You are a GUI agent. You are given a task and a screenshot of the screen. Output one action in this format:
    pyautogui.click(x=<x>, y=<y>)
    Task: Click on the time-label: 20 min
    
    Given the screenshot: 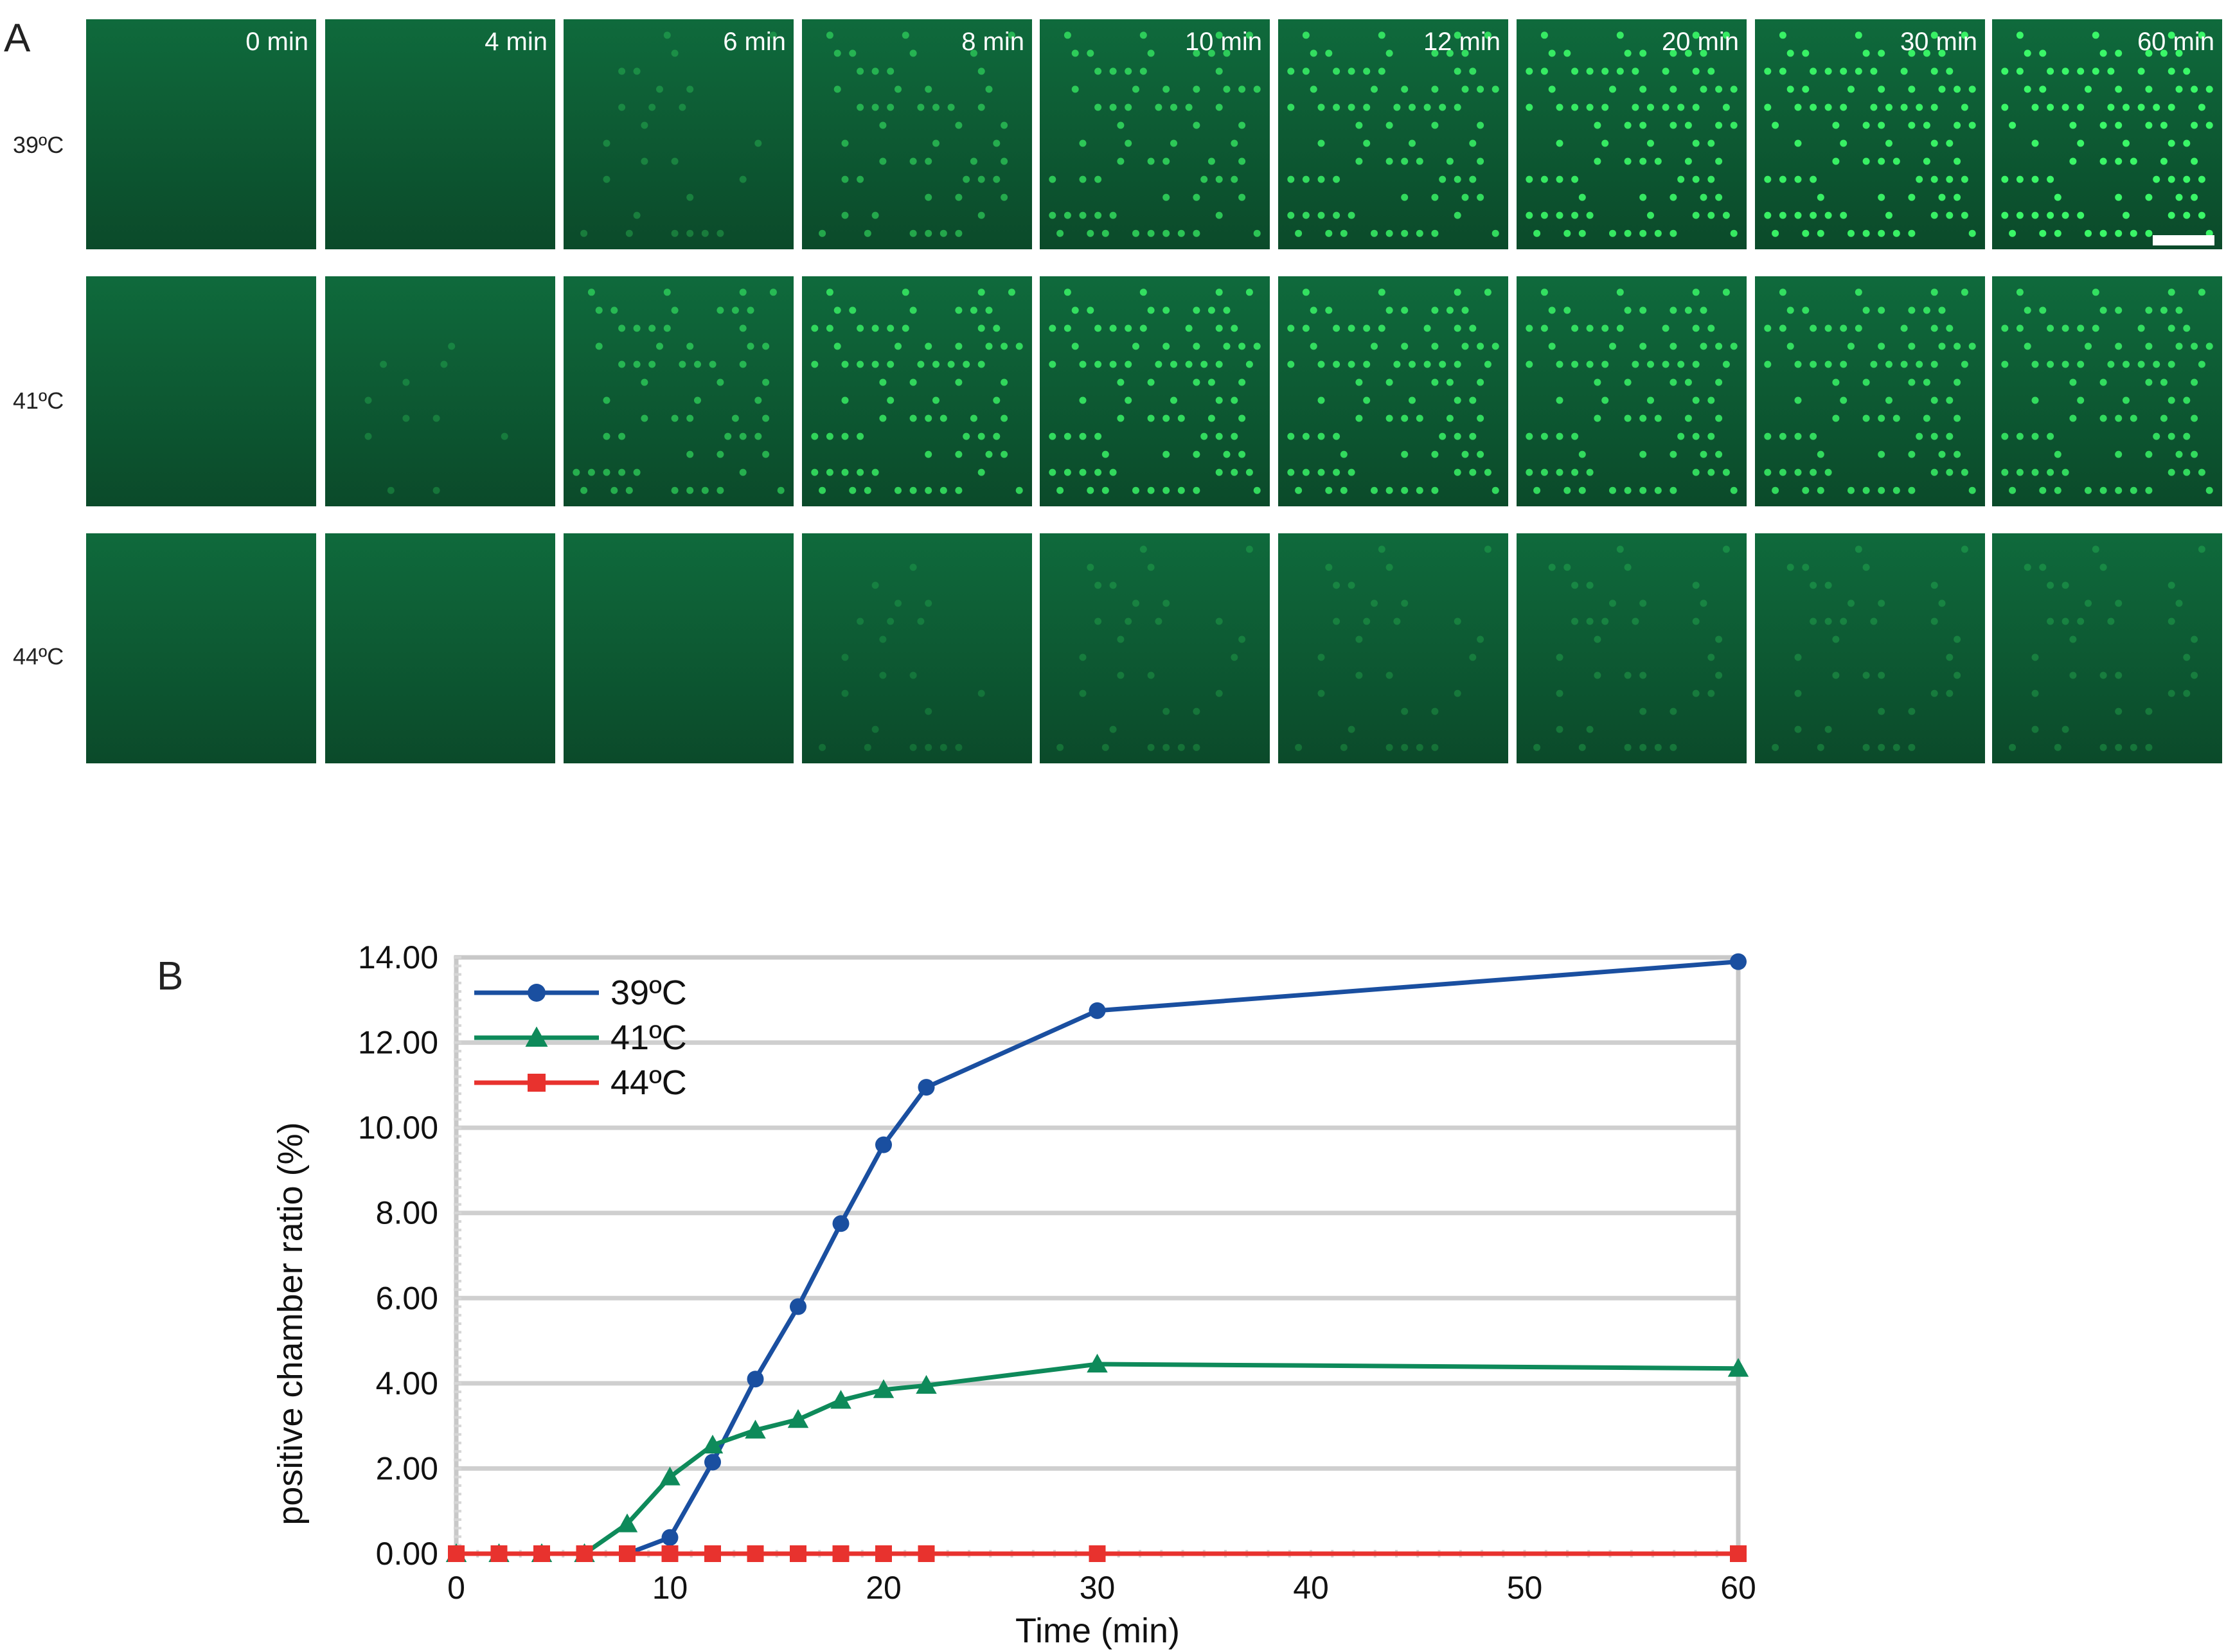 What is the action you would take?
    pyautogui.click(x=1701, y=42)
    